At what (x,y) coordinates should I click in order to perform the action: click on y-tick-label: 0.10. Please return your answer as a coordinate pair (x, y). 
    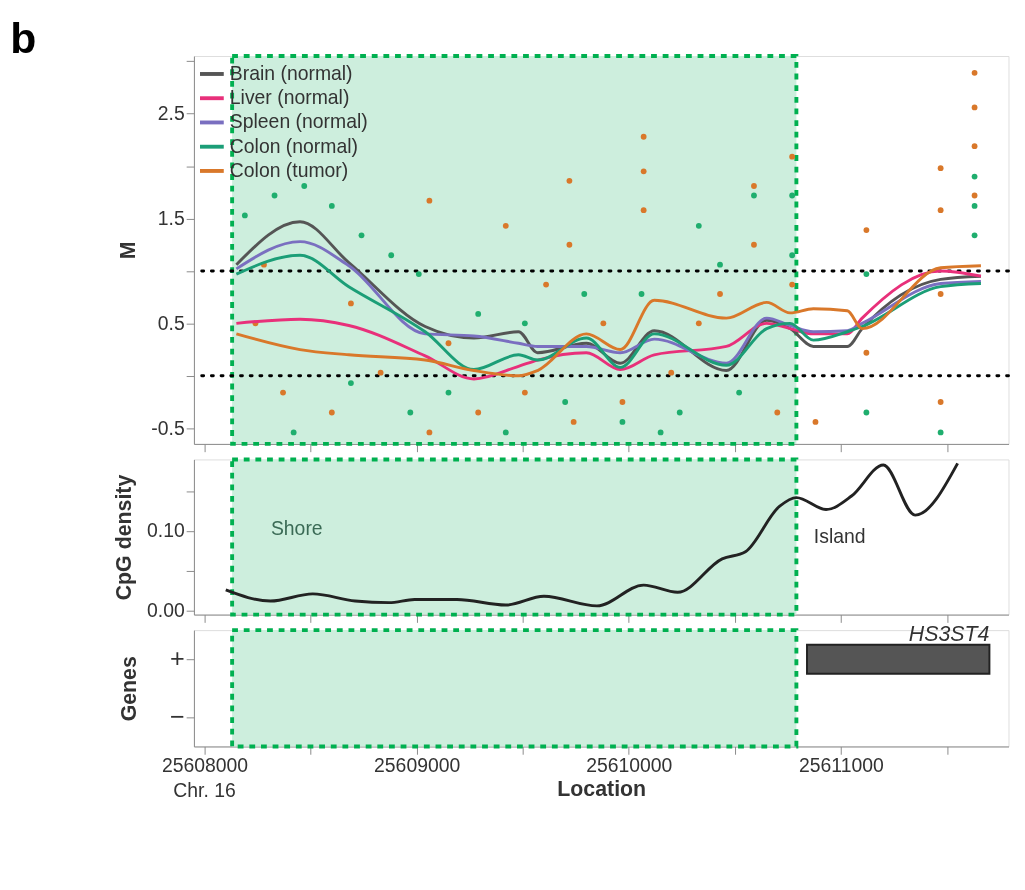
    Looking at the image, I should click on (166, 530).